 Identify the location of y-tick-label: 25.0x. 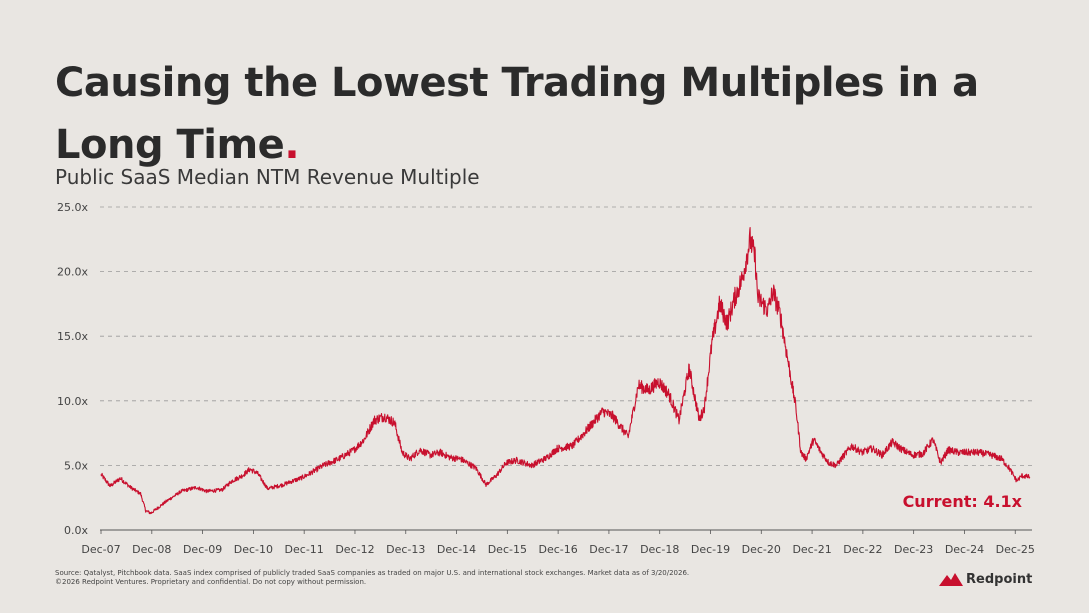
(72, 207).